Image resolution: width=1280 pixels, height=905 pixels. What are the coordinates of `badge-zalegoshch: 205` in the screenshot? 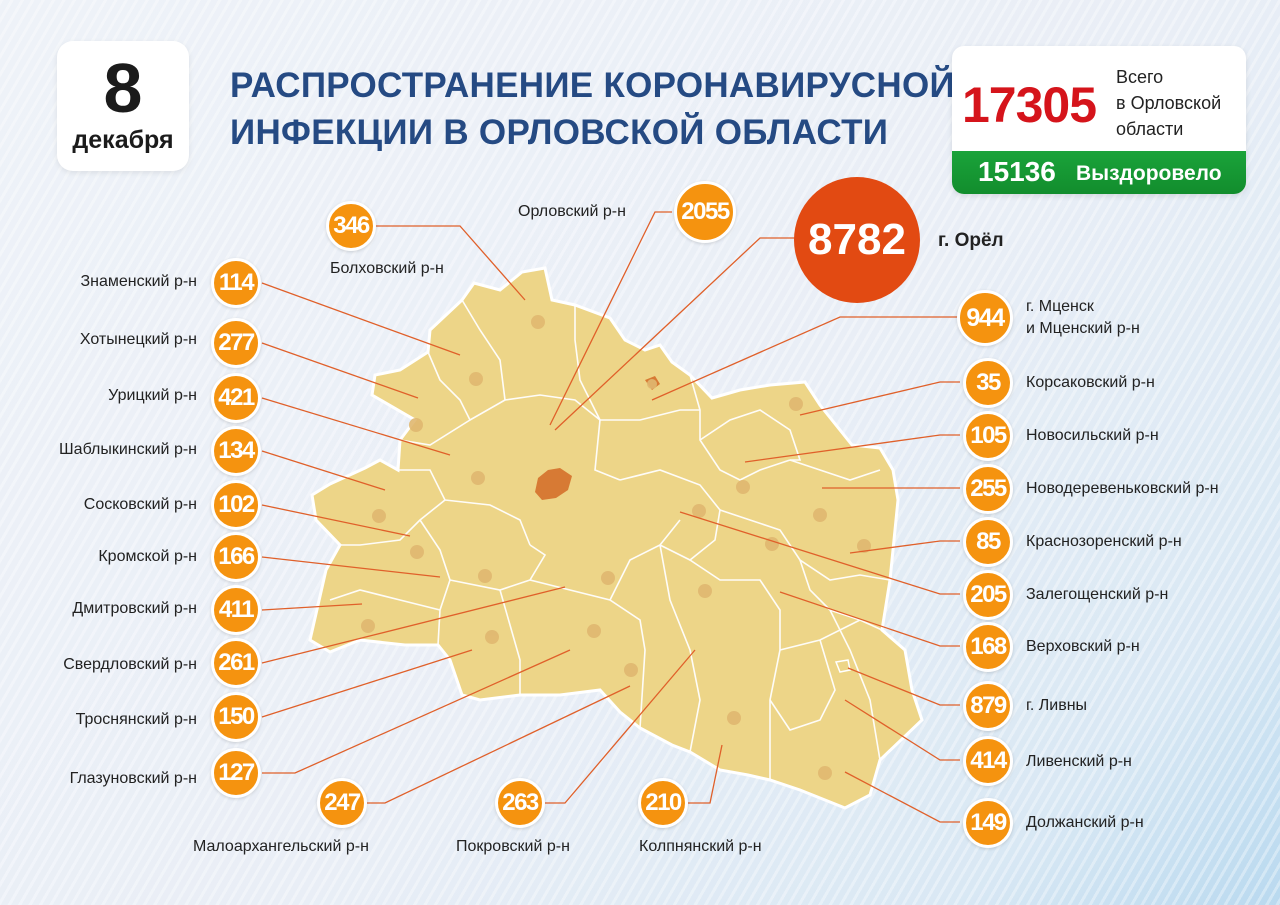 It's located at (988, 595).